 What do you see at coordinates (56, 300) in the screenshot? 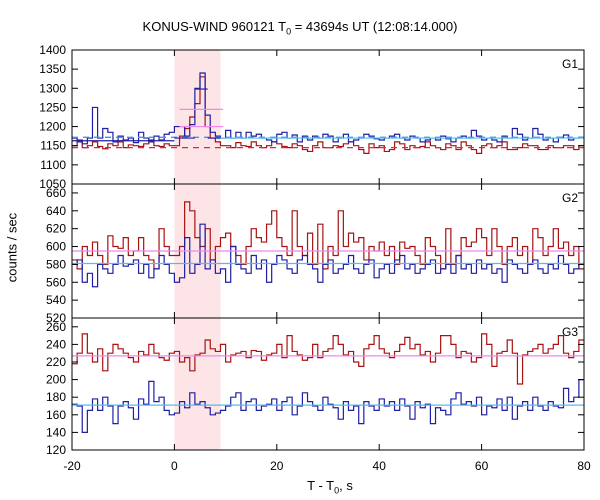
I see `y-tick-label: 540` at bounding box center [56, 300].